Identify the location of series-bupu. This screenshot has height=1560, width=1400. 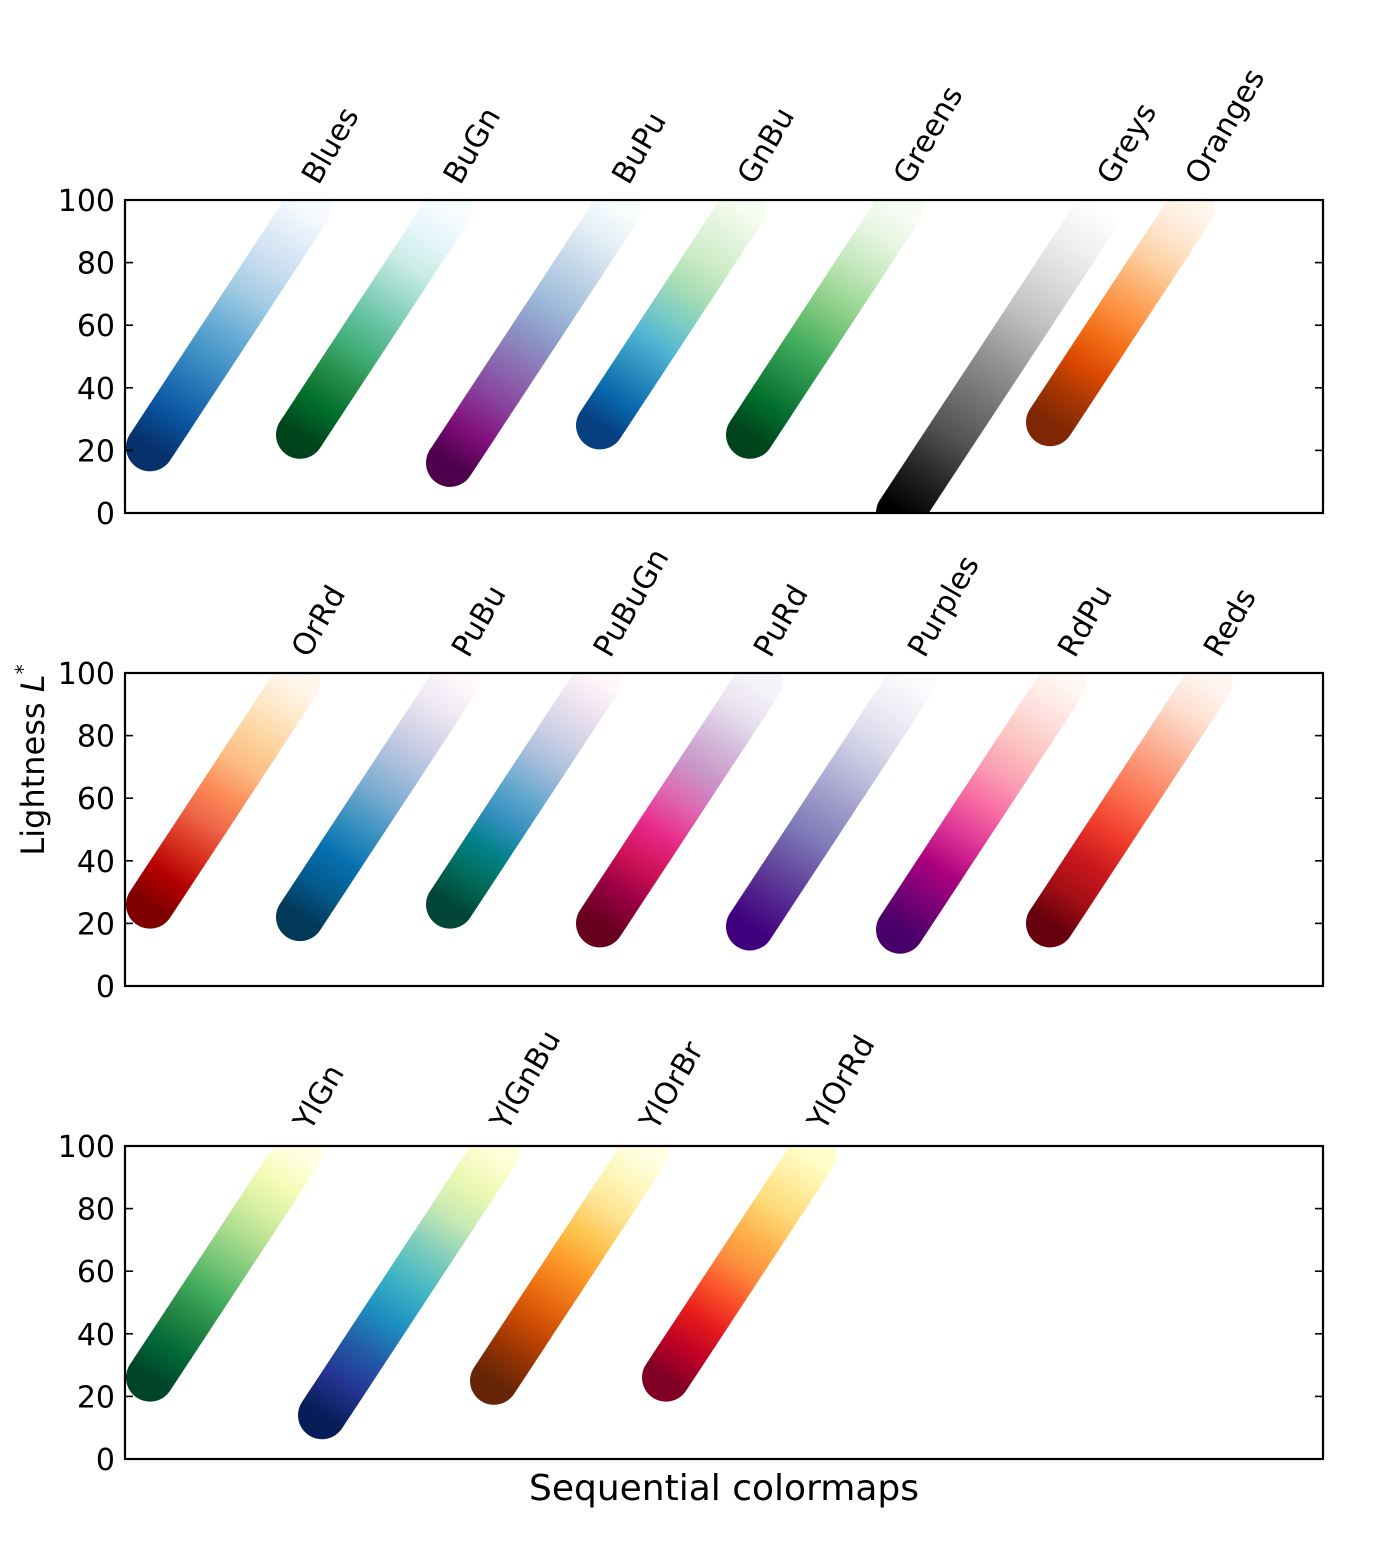
(533, 343).